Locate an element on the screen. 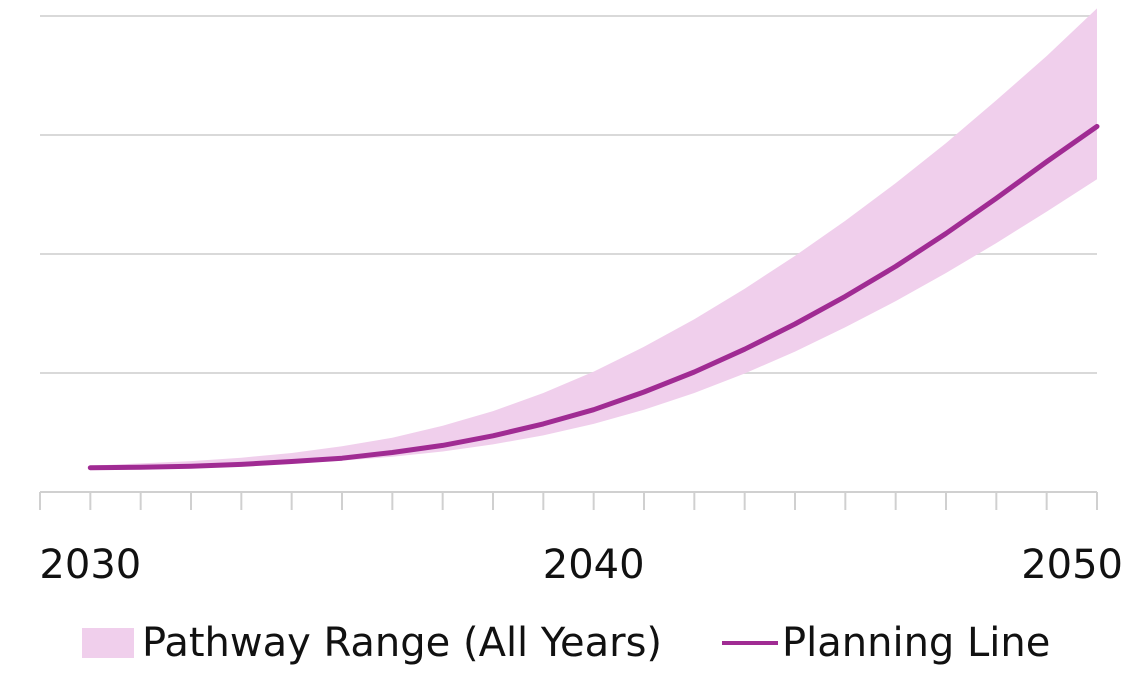  legend: Pathway Range (All Years) Planning Line is located at coordinates (565, 642).